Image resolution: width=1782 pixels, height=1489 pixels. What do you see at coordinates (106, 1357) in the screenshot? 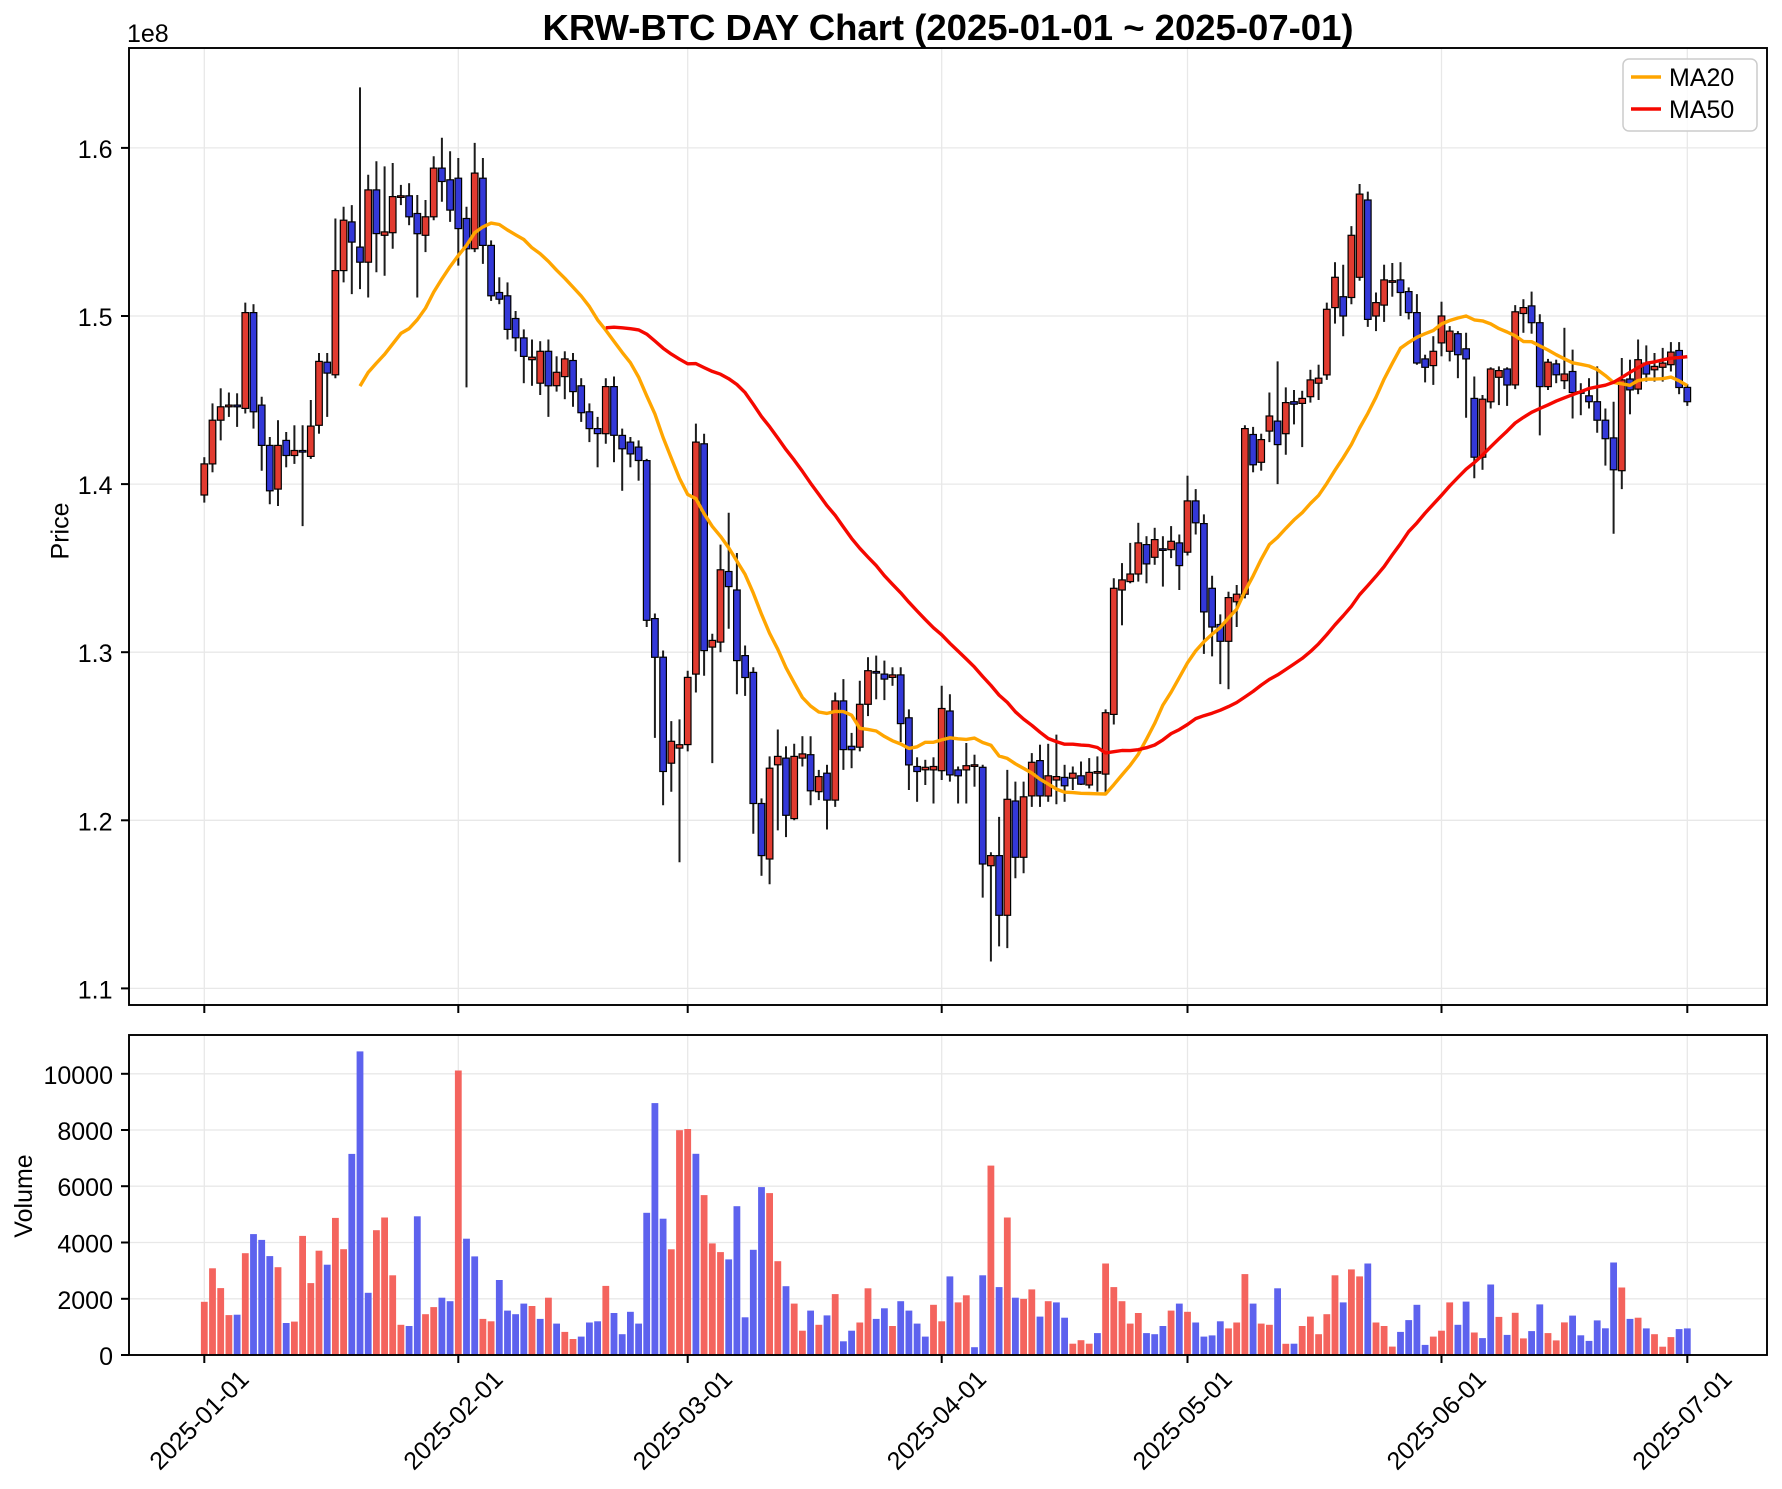
I see `svg-text: 0` at bounding box center [106, 1357].